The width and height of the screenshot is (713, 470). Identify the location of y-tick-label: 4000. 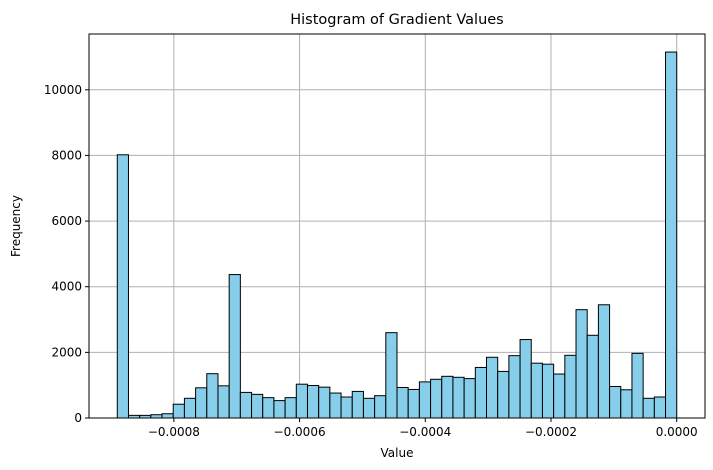
(66, 287).